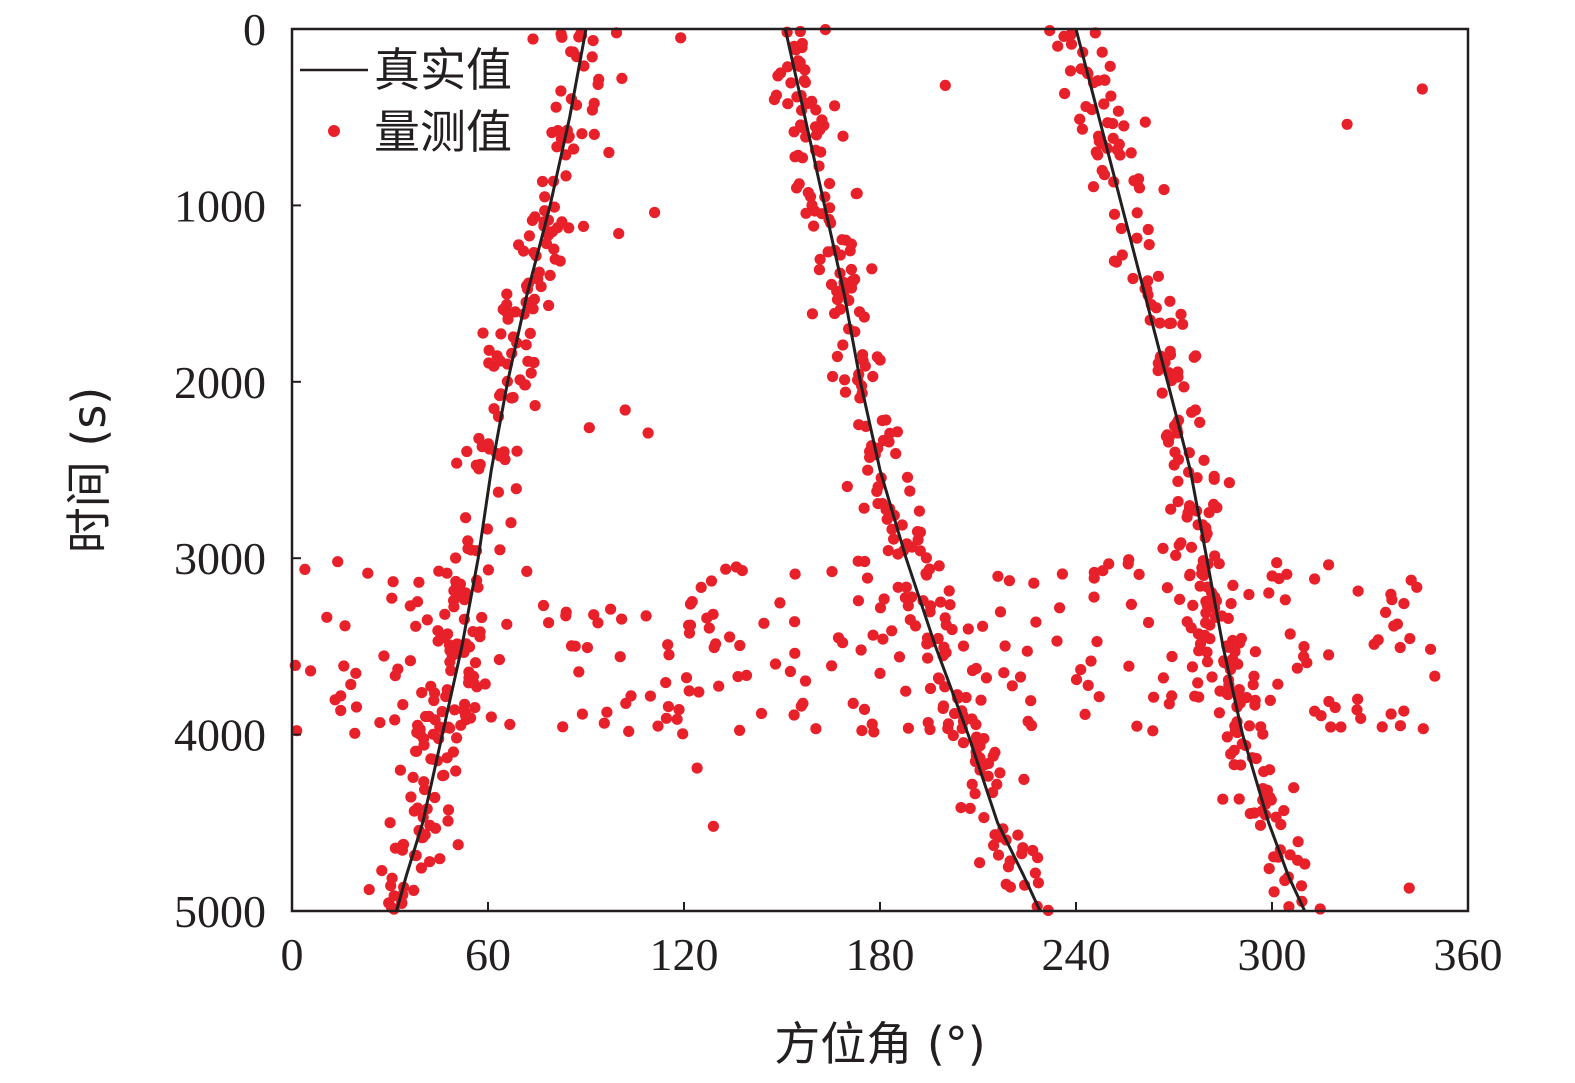  What do you see at coordinates (892, 941) in the screenshot?
I see `x-axis-ticks: 0 60 120 180 240 300 360` at bounding box center [892, 941].